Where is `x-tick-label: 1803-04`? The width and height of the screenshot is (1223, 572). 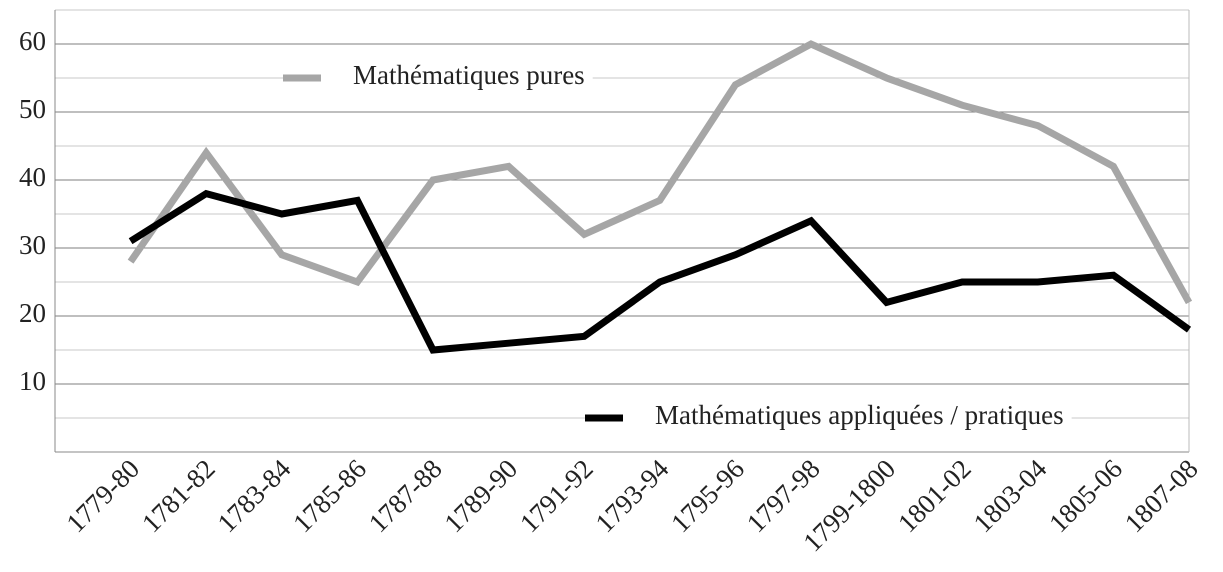 x-tick-label: 1803-04 is located at coordinates (1010, 495).